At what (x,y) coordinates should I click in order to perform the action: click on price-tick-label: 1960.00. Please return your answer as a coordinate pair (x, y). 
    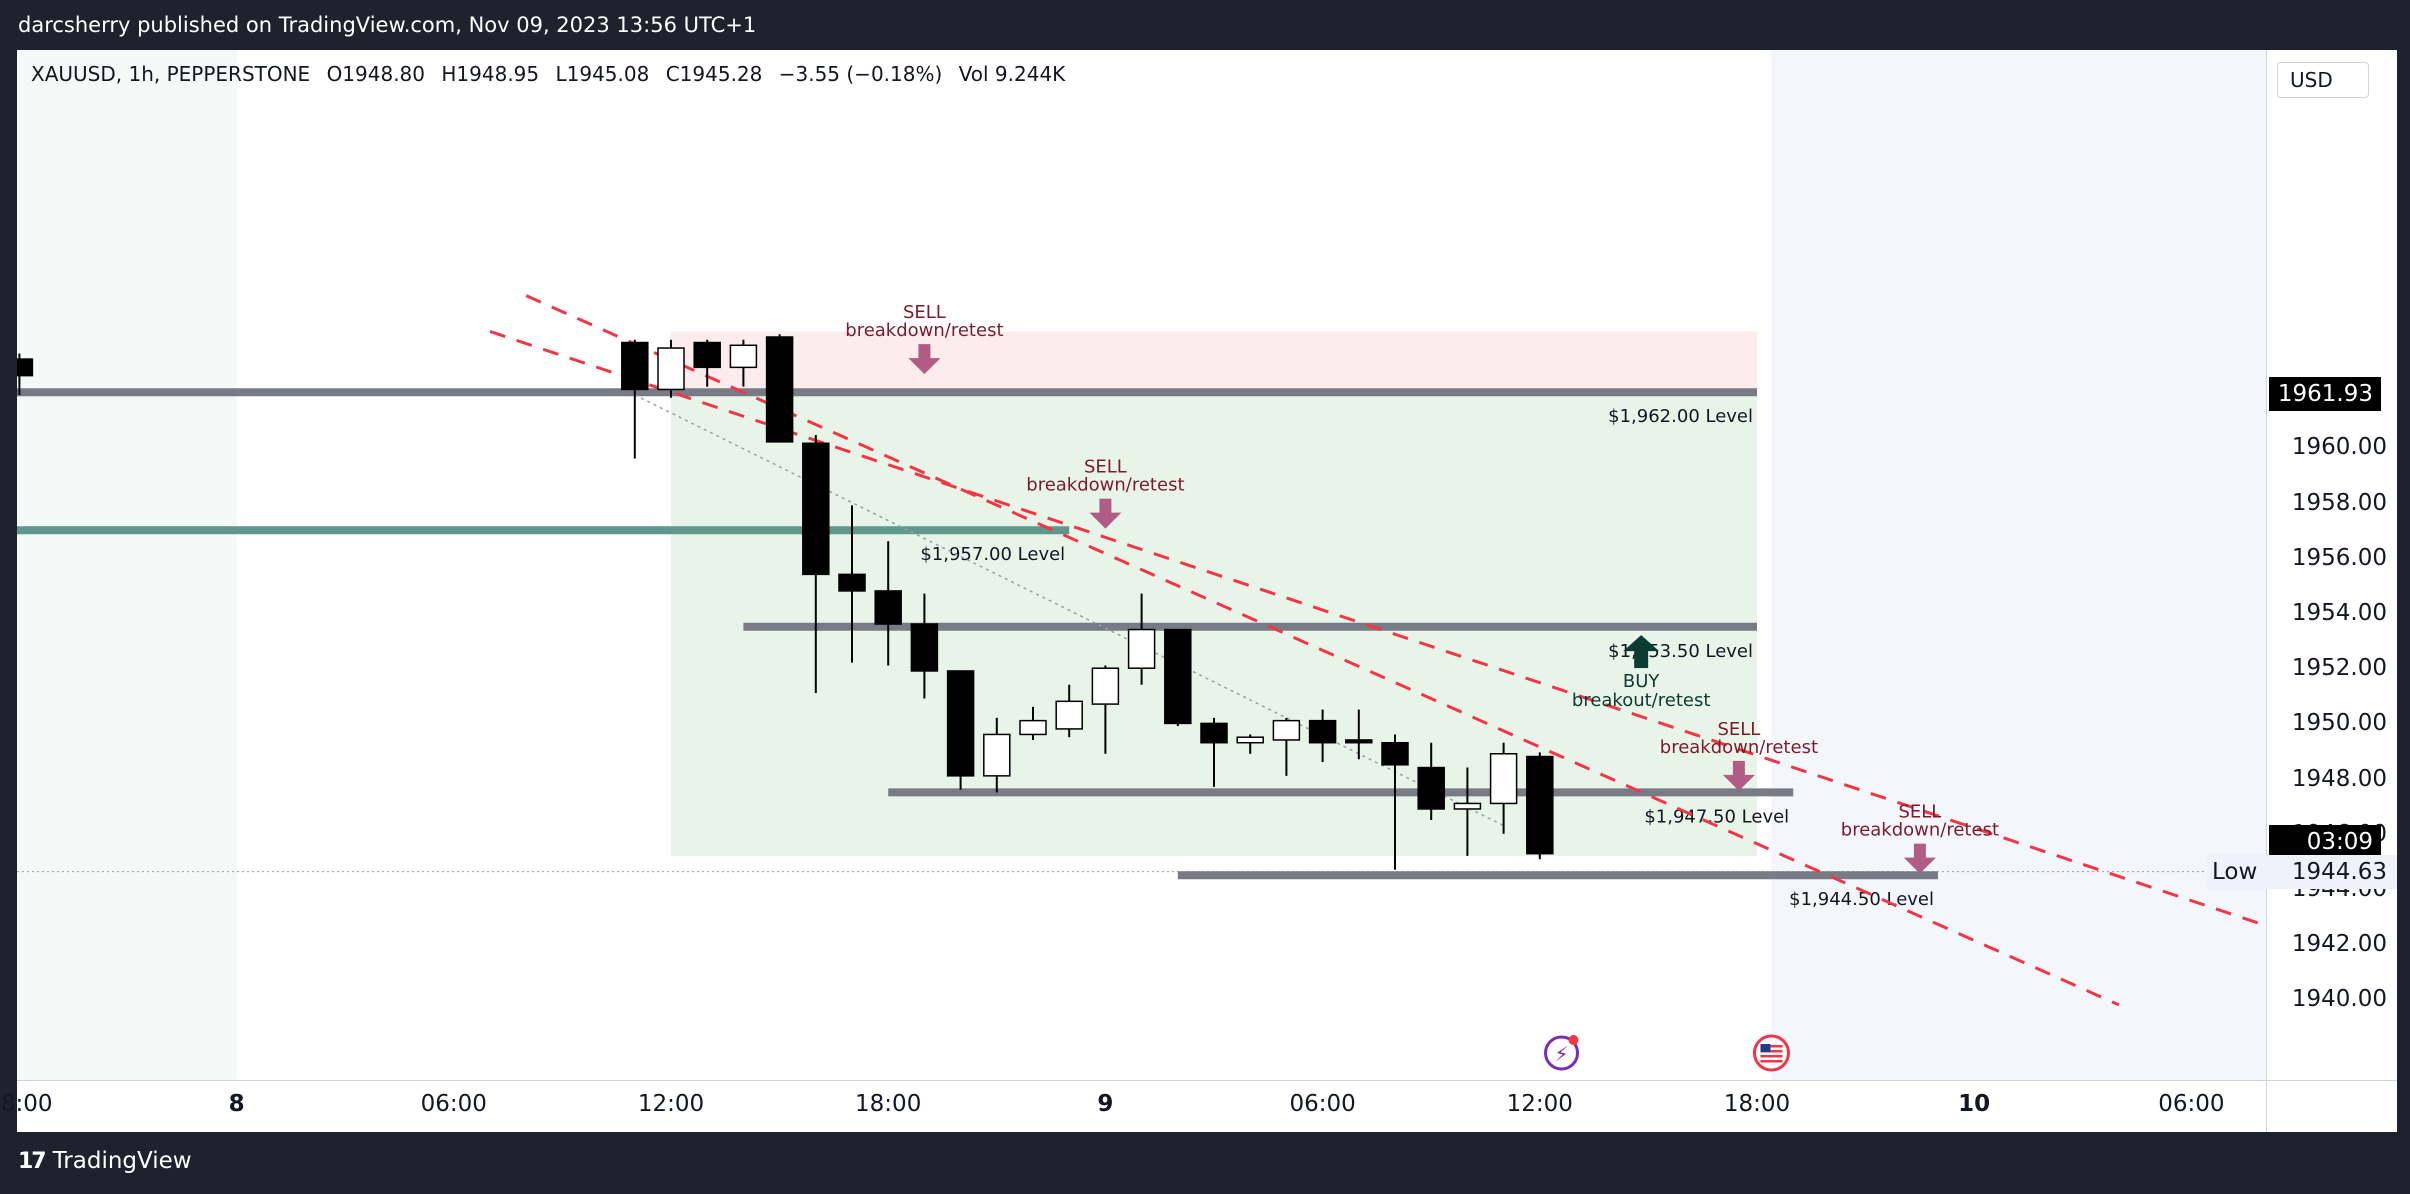
    Looking at the image, I should click on (2339, 447).